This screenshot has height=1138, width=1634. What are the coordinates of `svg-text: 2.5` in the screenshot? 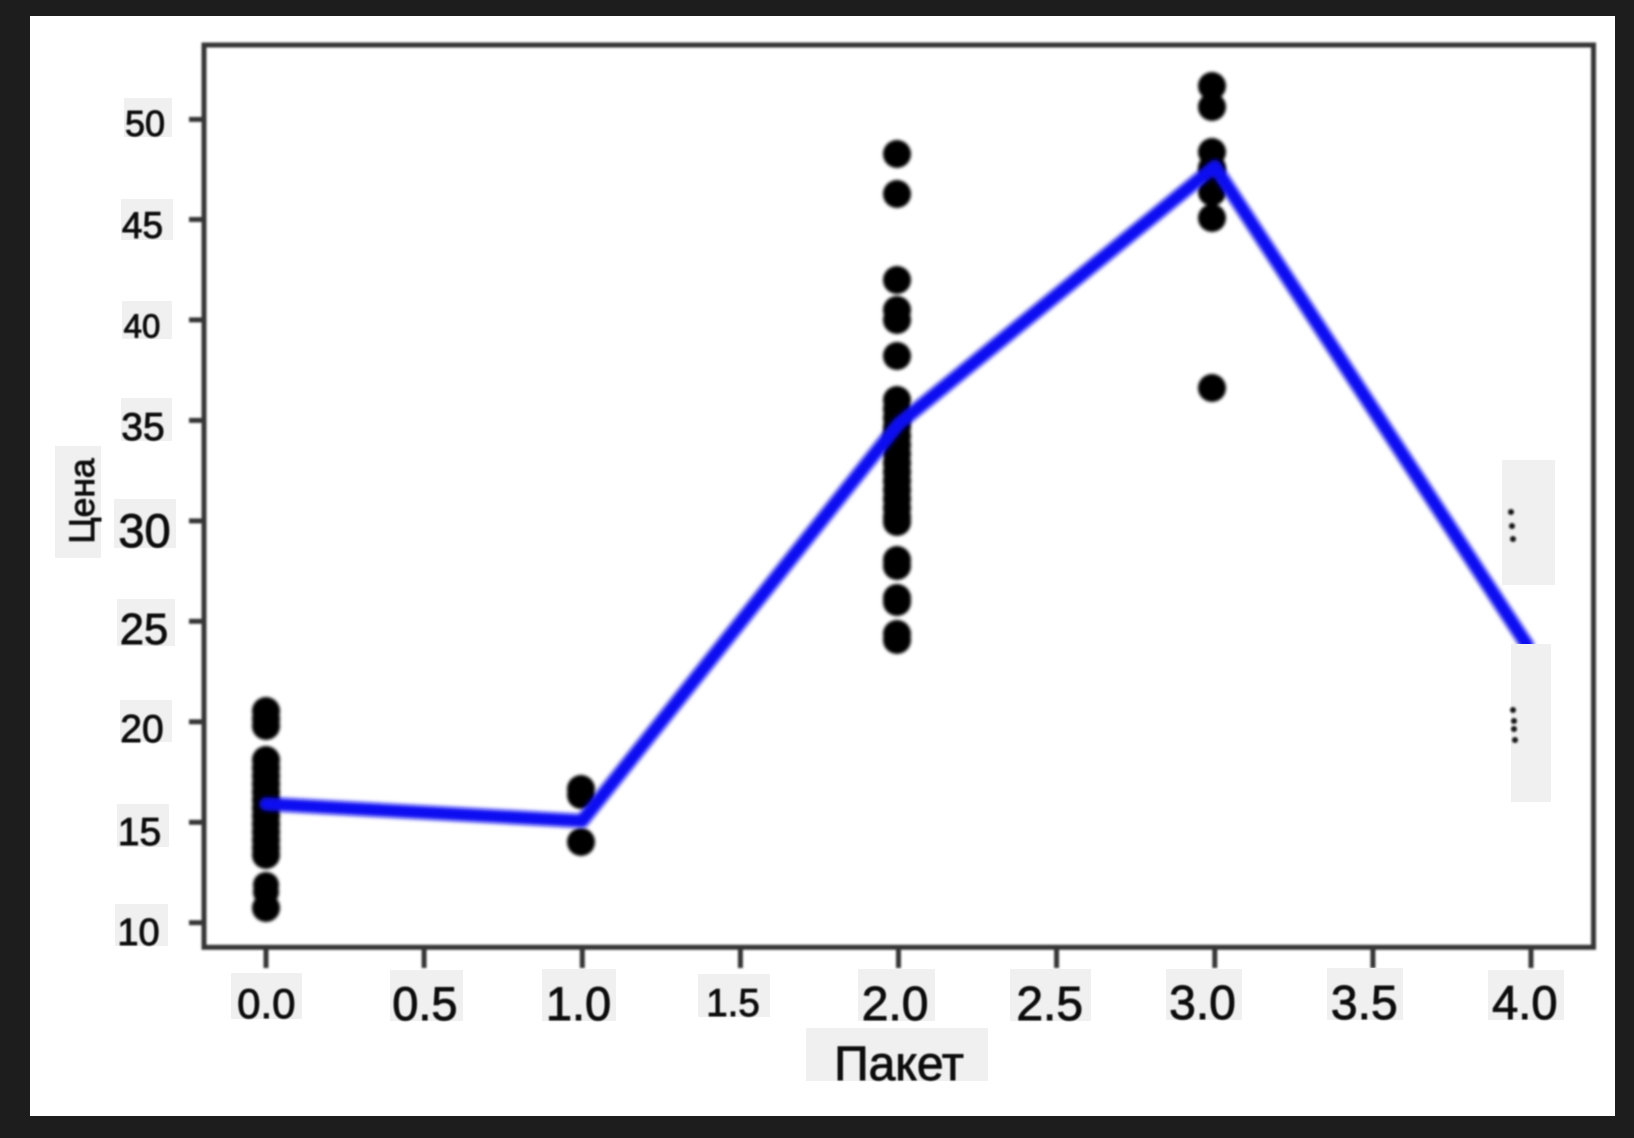 It's located at (1049, 1004).